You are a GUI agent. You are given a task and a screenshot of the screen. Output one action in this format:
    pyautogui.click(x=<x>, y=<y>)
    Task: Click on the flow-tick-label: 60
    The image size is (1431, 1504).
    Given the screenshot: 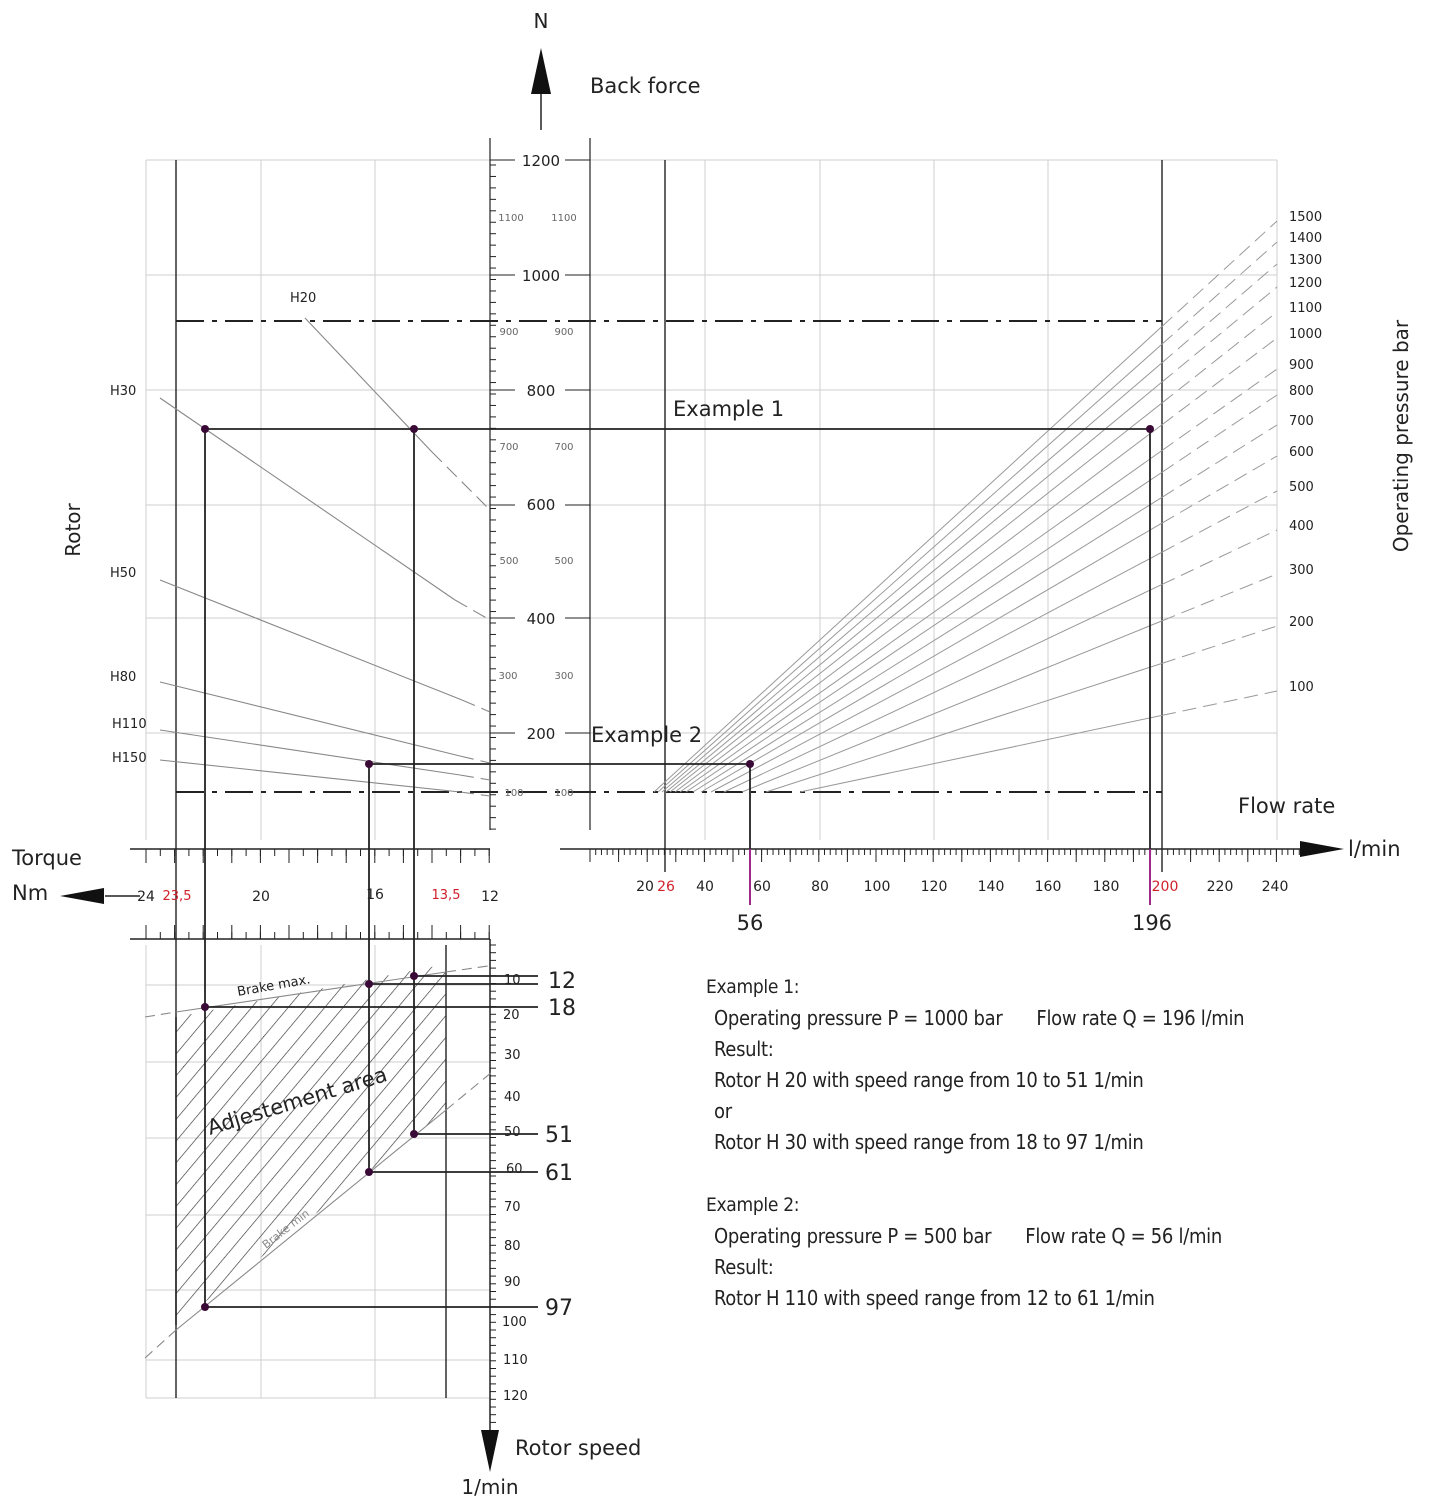 What is the action you would take?
    pyautogui.click(x=762, y=887)
    